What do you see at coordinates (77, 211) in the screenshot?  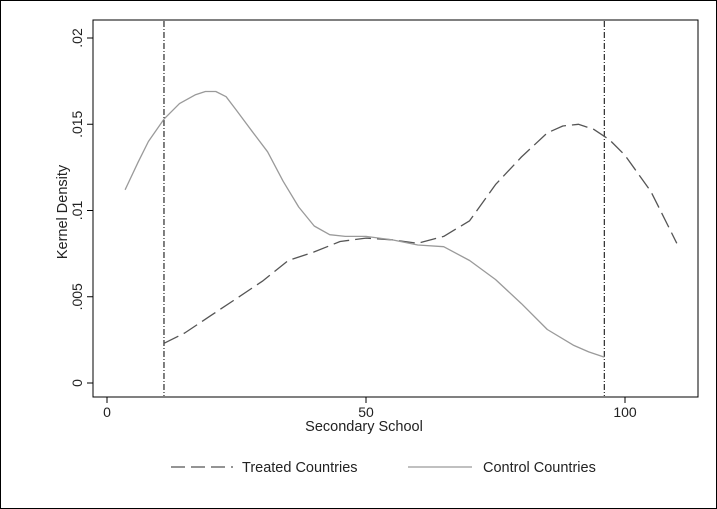 I see `y-tick-label: .01` at bounding box center [77, 211].